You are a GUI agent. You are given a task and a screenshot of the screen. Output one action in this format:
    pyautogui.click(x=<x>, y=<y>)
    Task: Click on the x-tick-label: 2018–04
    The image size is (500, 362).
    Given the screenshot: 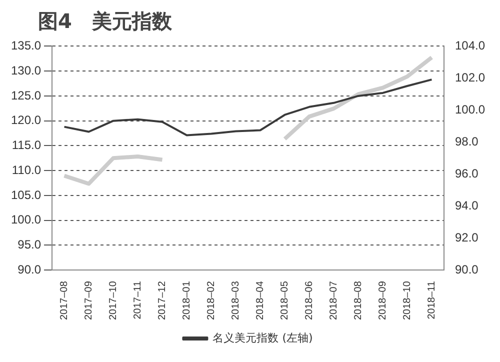 What is the action you would take?
    pyautogui.click(x=260, y=300)
    